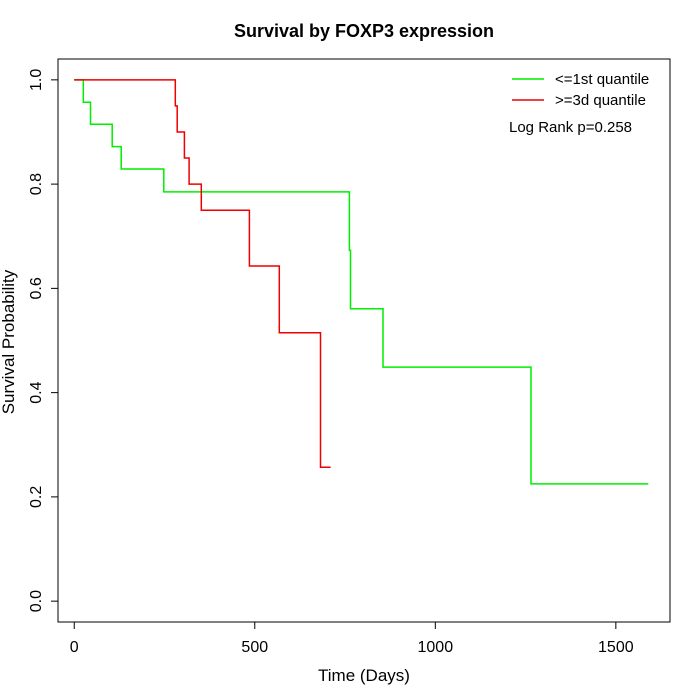 The width and height of the screenshot is (700, 700). I want to click on x-axis: 0 500 1000 1500, so click(352, 638).